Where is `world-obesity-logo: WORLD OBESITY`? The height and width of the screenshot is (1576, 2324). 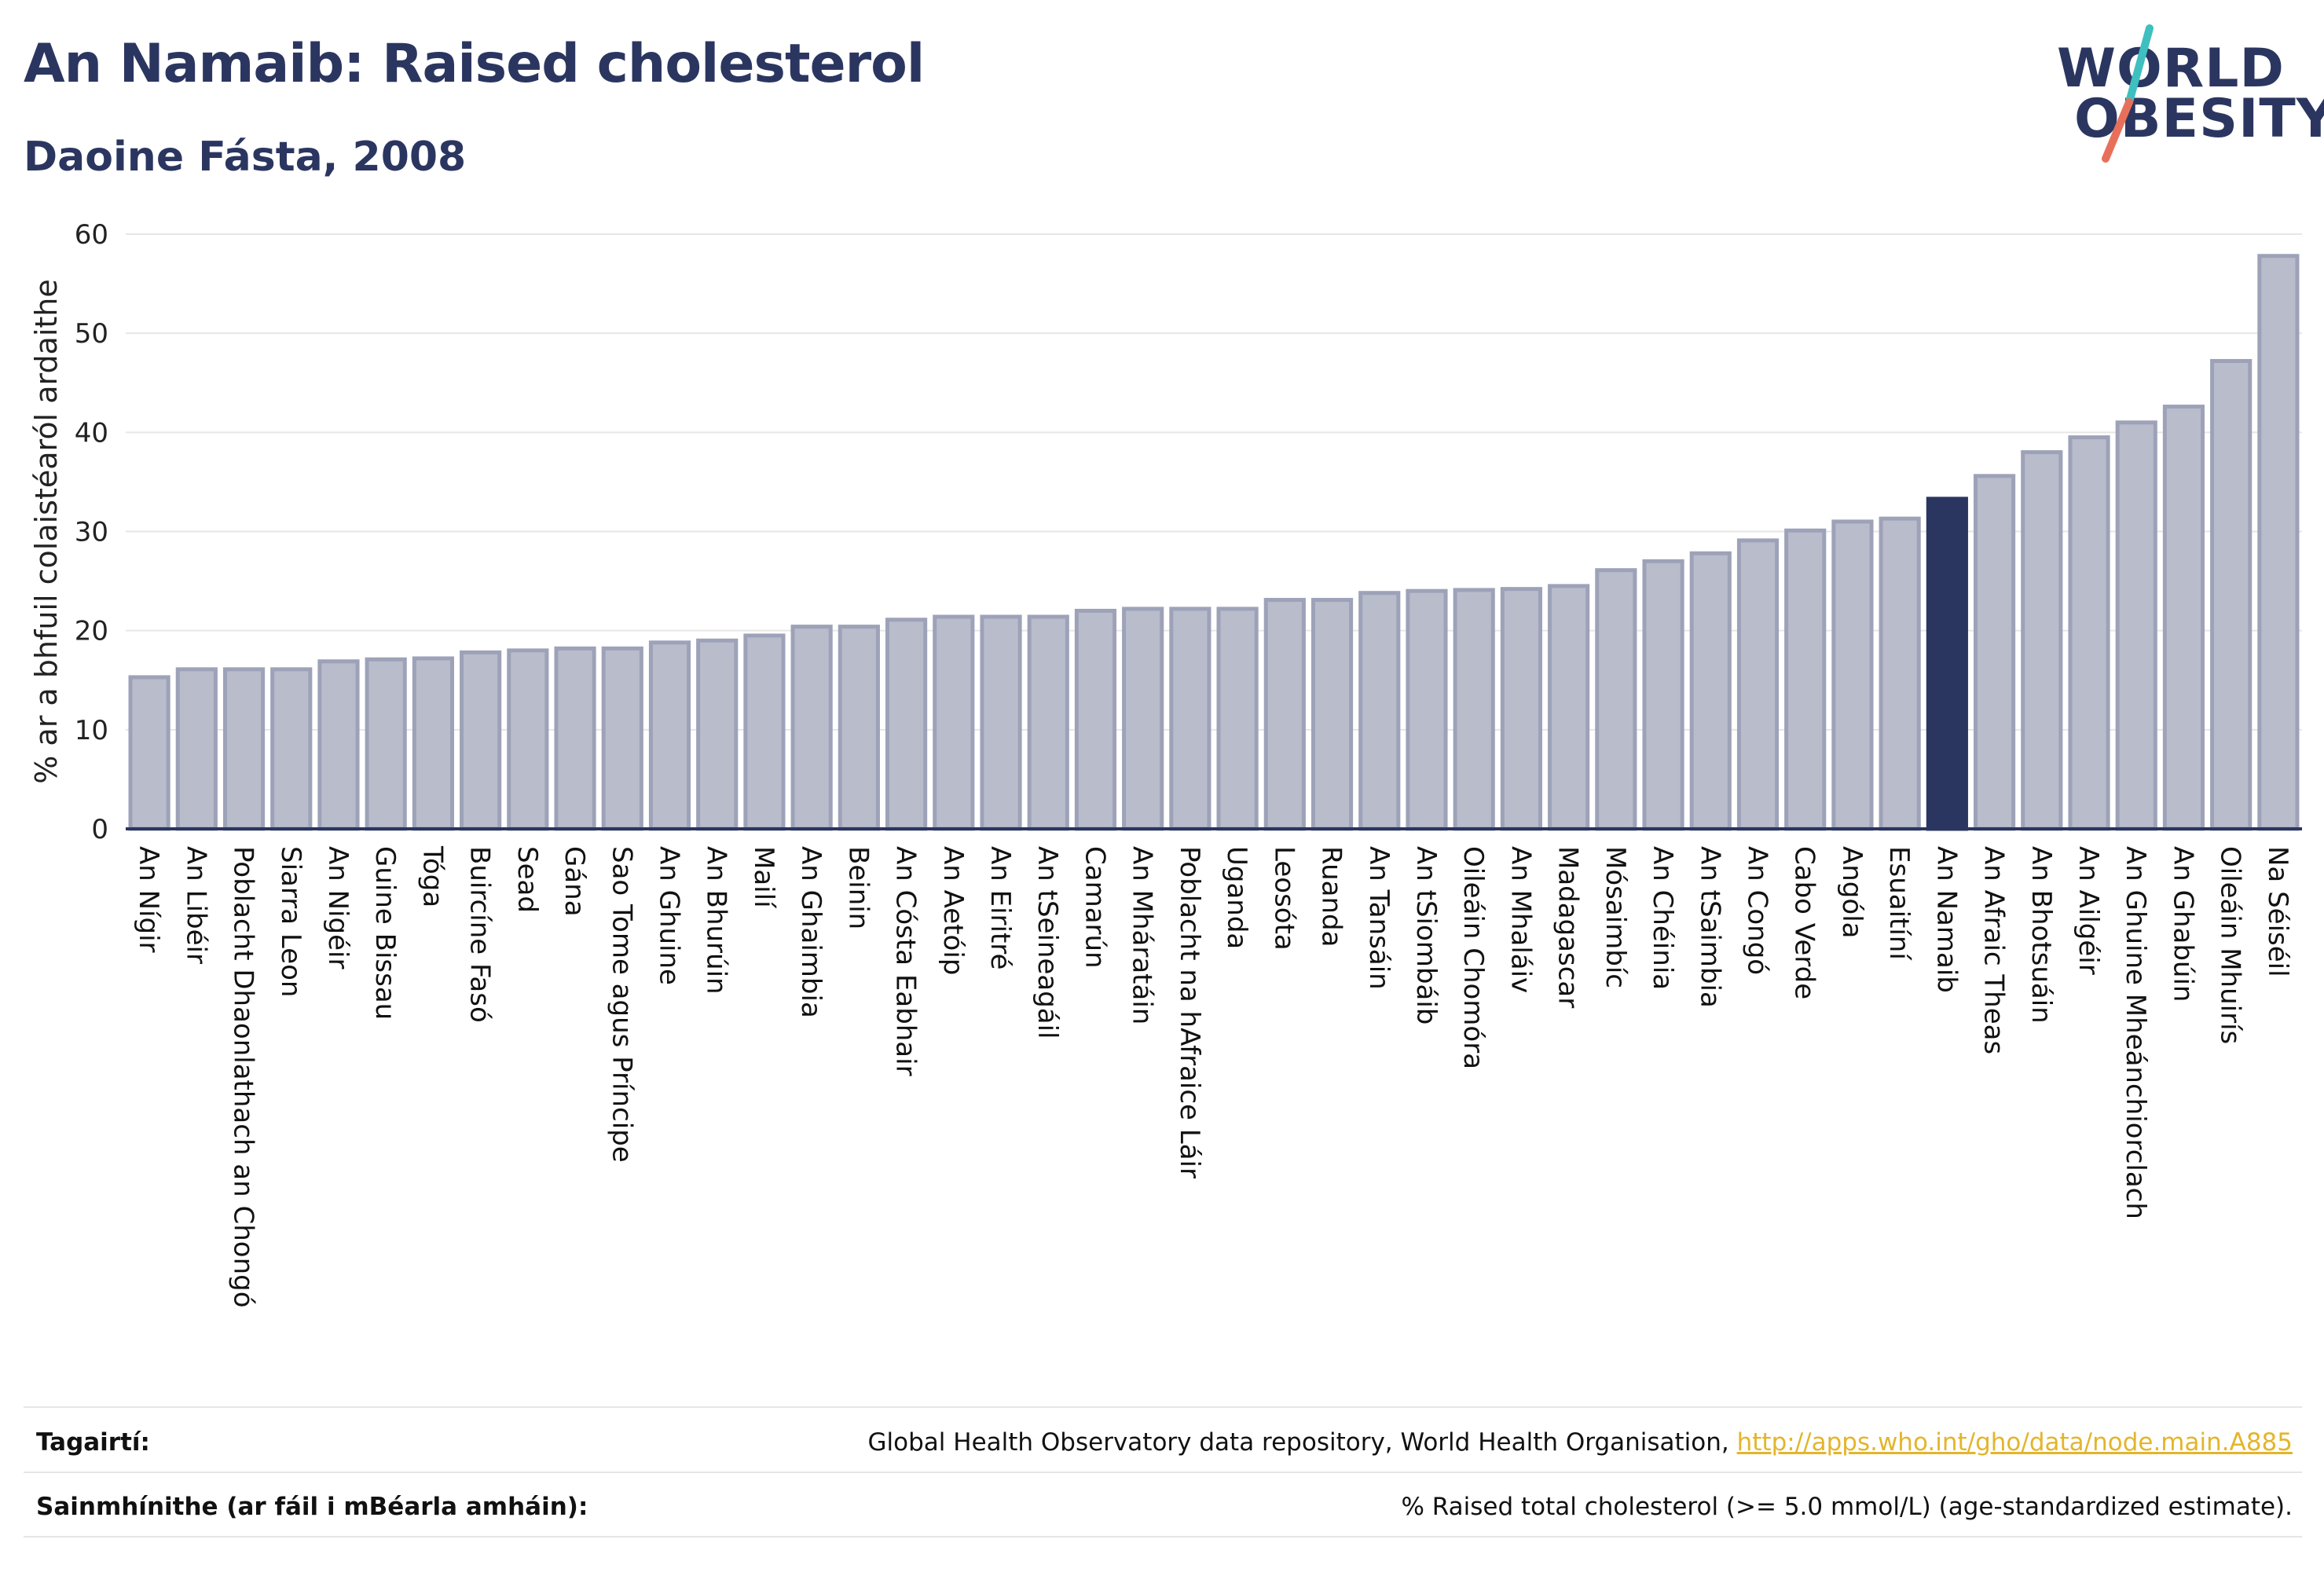
world-obesity-logo: WORLD OBESITY is located at coordinates (2183, 94).